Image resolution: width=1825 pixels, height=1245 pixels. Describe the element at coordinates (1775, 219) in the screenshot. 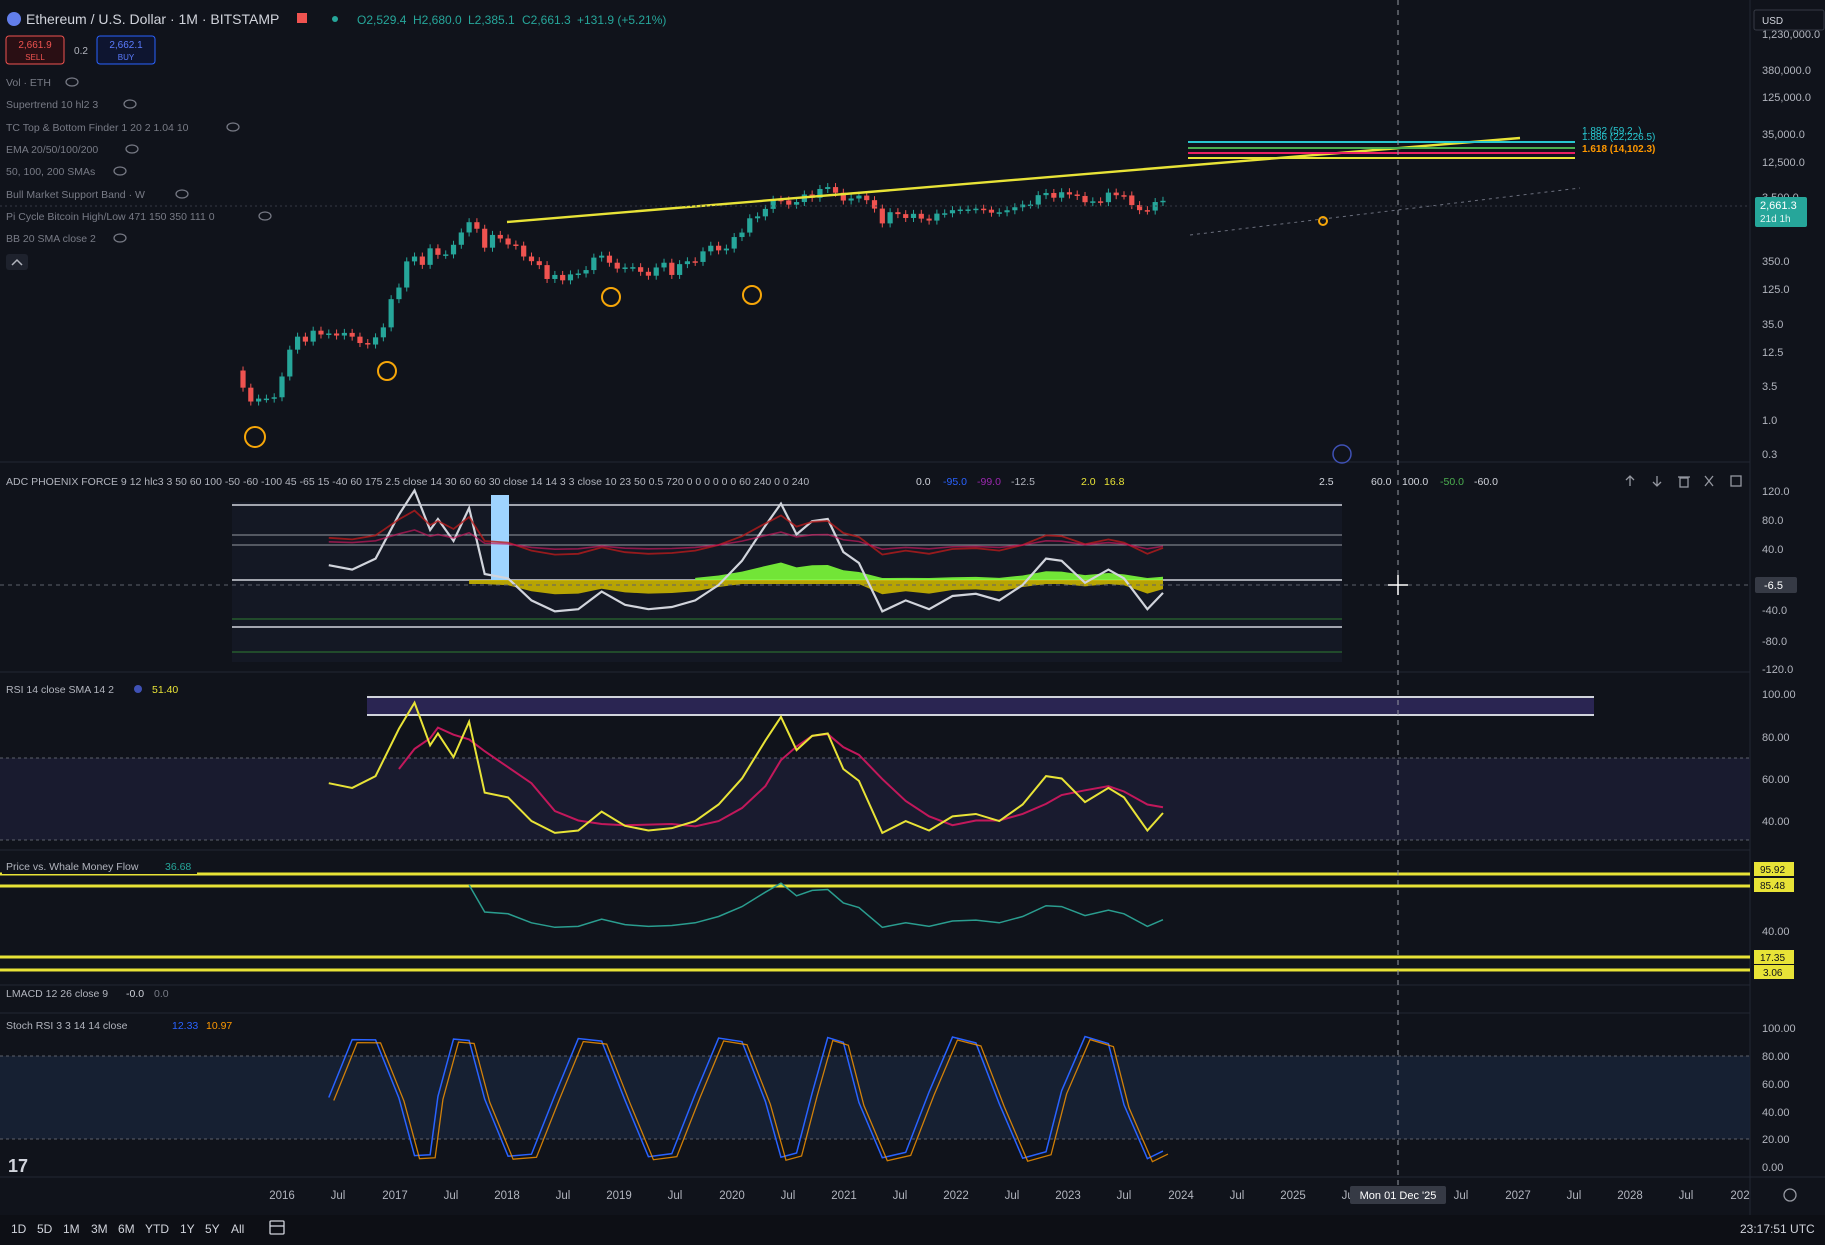

I see `bar-countdown: 21d 1h` at that location.